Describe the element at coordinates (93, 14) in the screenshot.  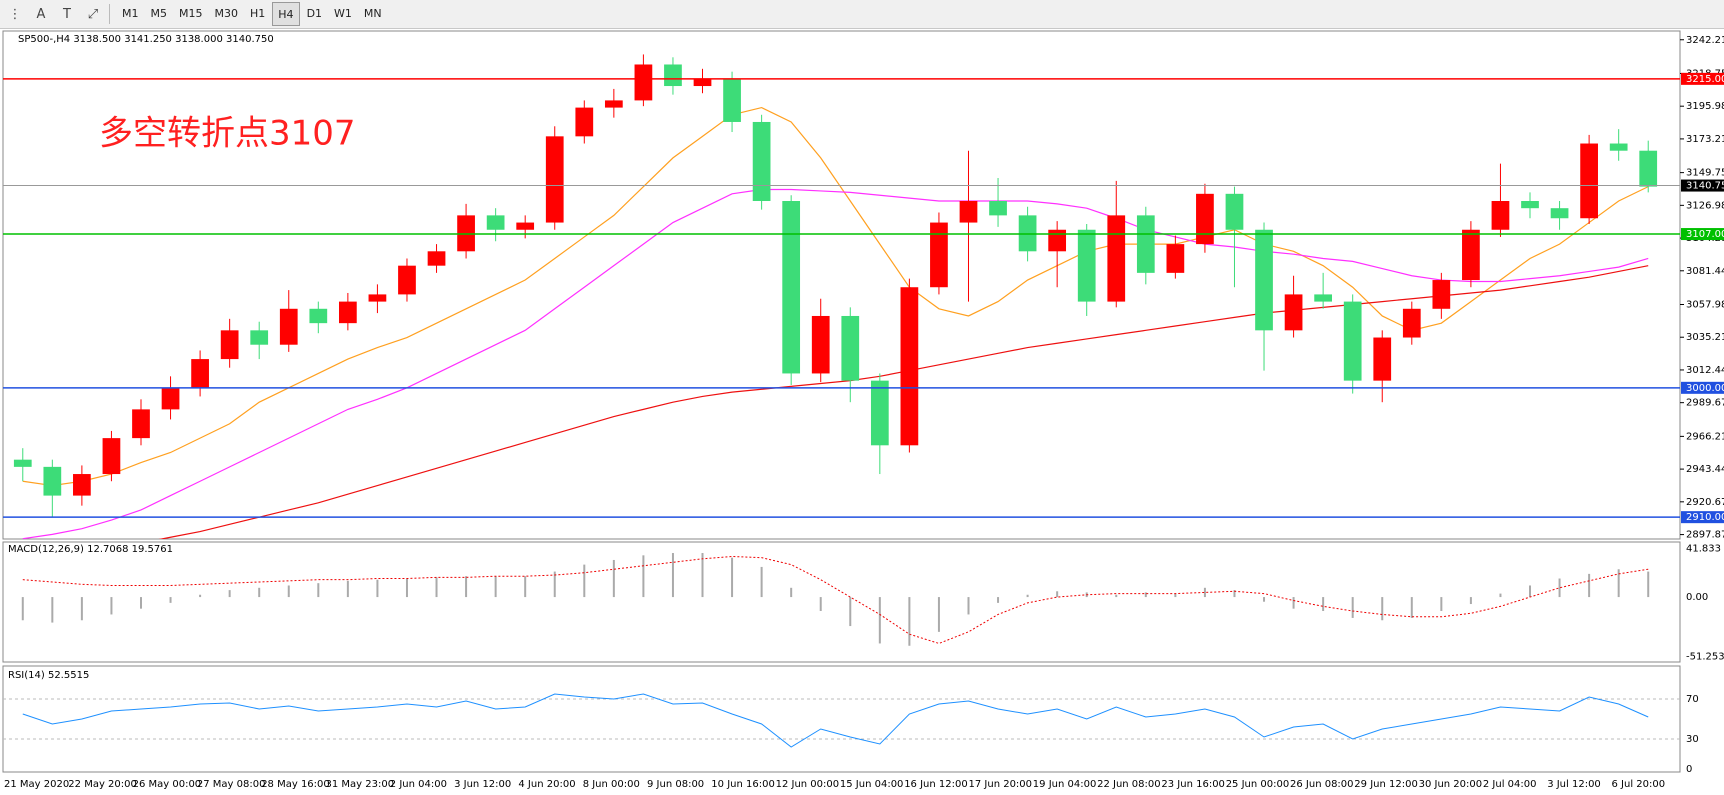
I see `shapes-tool: ⤢` at that location.